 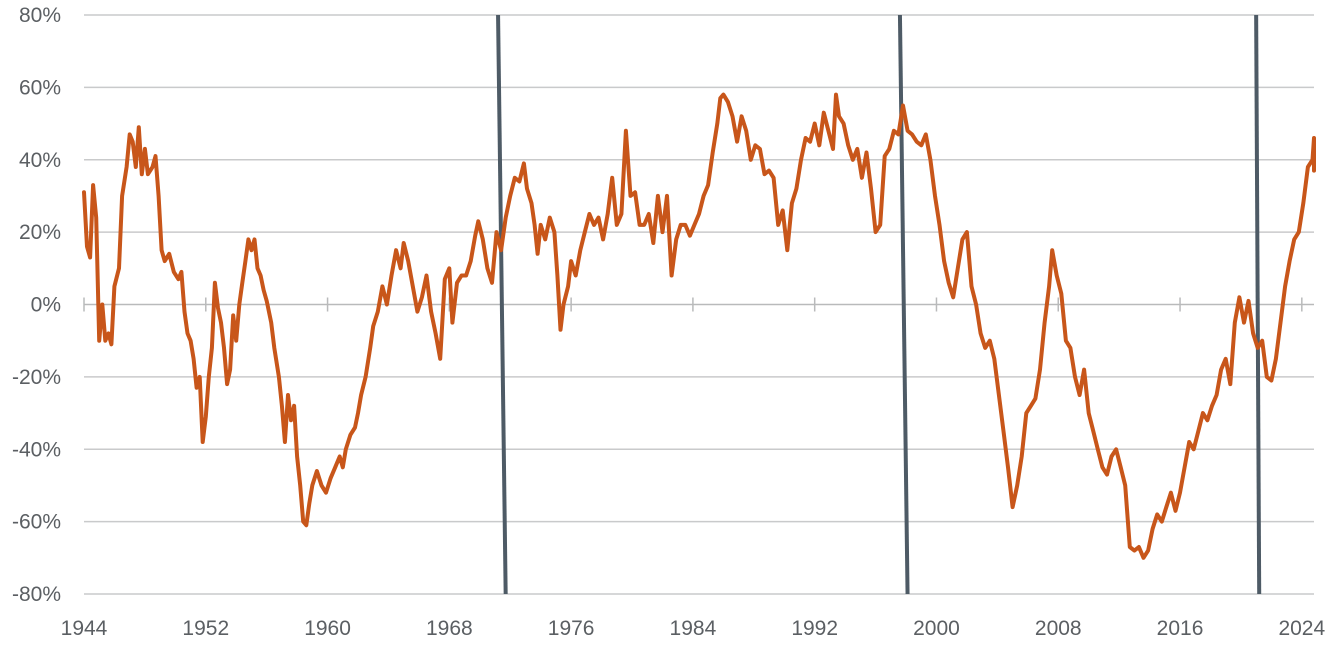 I want to click on x-tick-label: 2024, so click(x=1301, y=628).